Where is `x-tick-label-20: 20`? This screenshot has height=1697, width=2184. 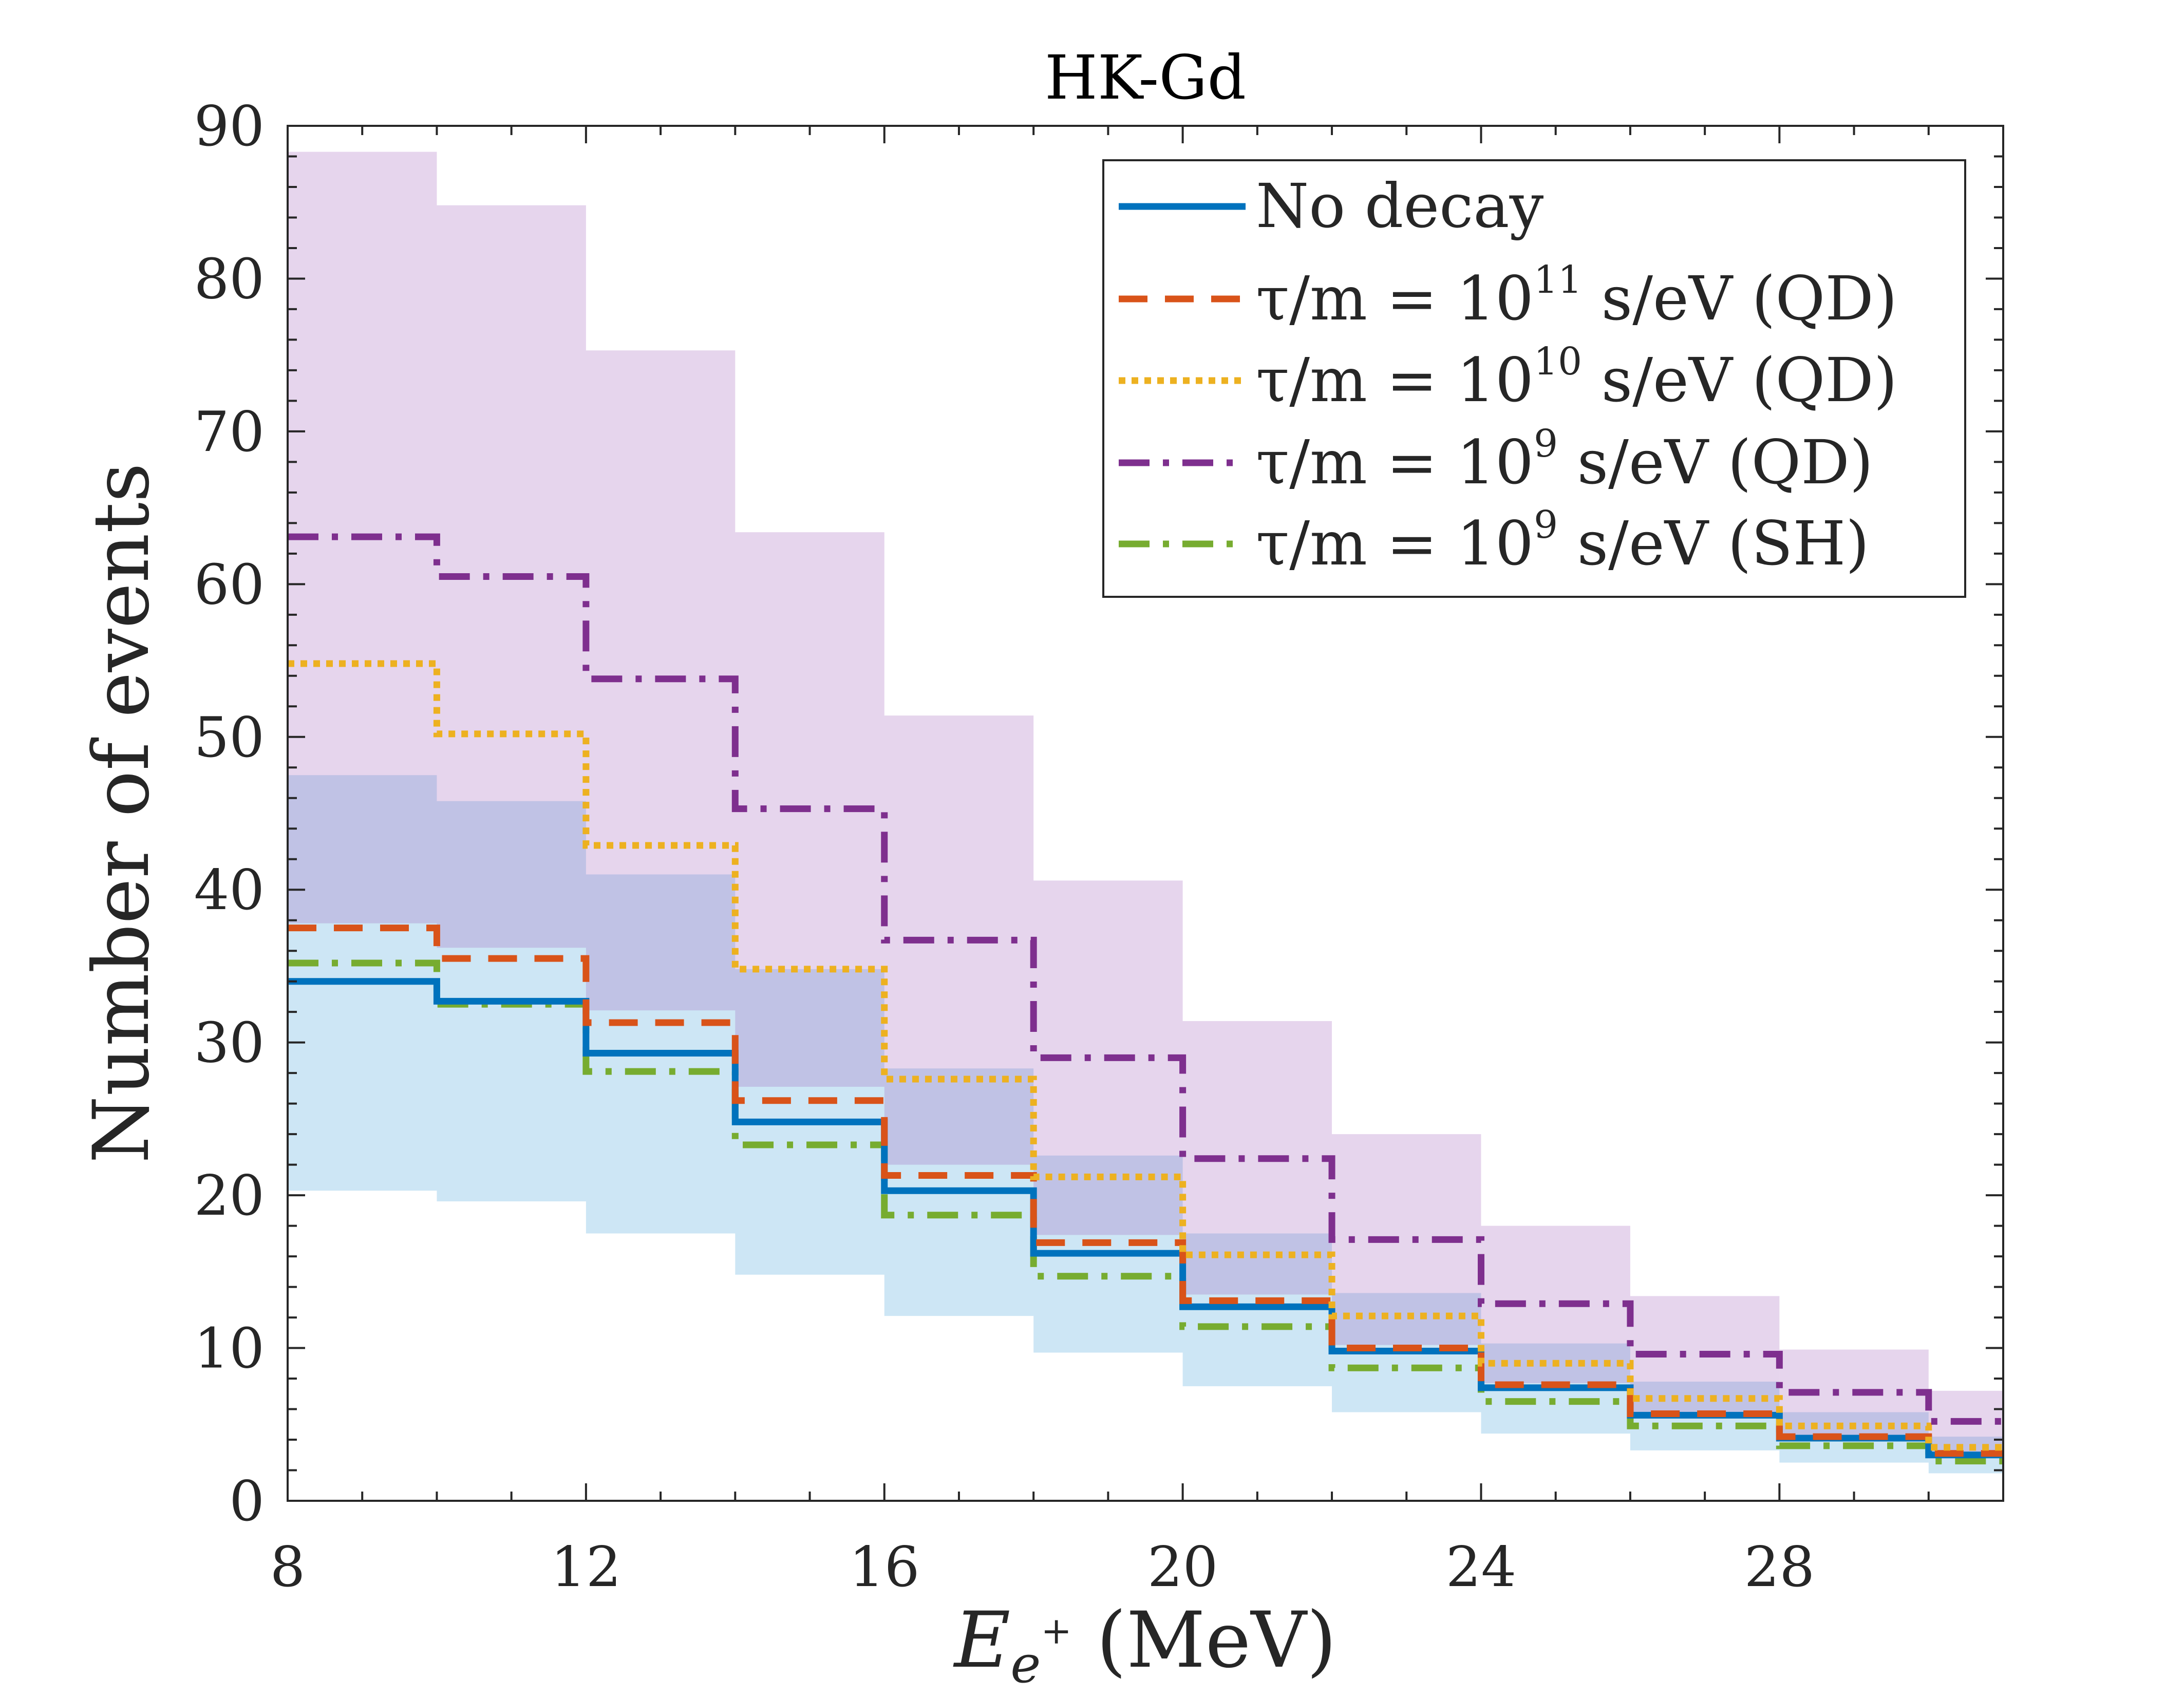
x-tick-label-20: 20 is located at coordinates (1182, 1567).